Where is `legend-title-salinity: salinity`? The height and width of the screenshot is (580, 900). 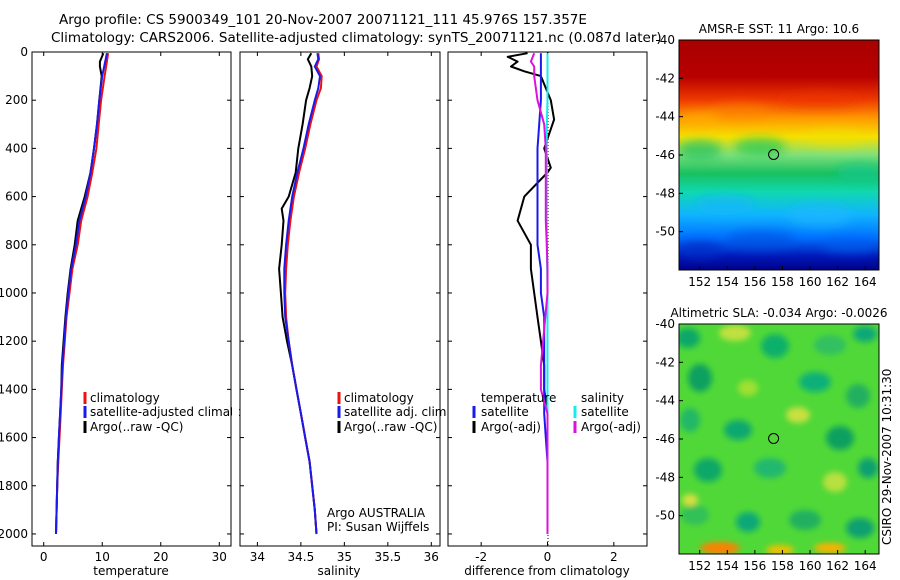 legend-title-salinity: salinity is located at coordinates (602, 398).